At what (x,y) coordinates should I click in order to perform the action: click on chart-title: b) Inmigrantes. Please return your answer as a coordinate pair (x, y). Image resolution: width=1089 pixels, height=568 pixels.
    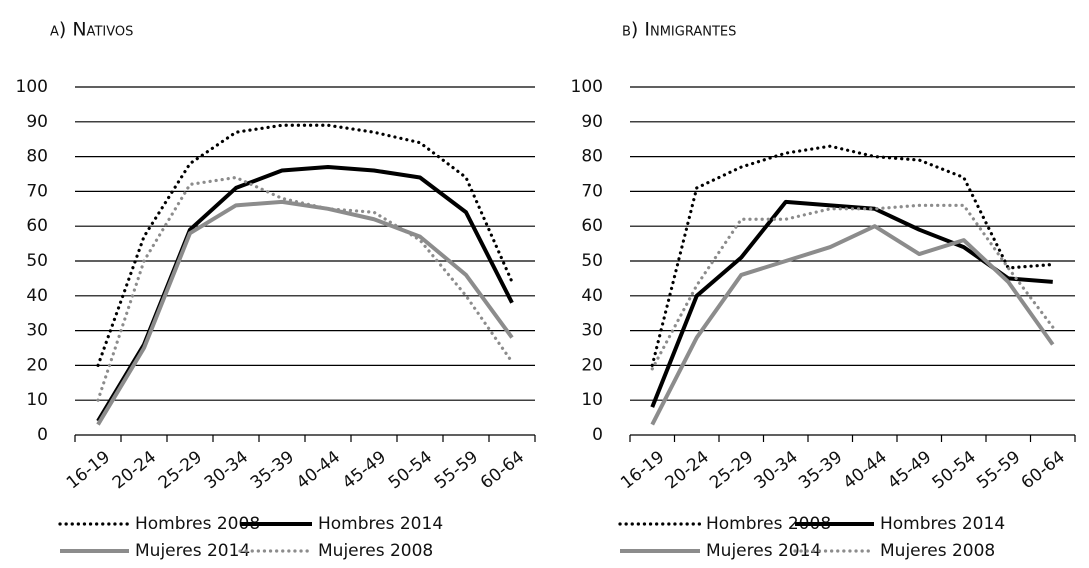
    Looking at the image, I should click on (679, 30).